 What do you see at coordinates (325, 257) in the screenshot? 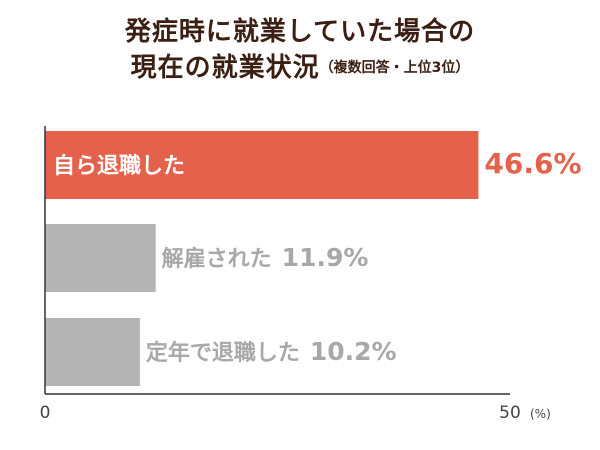
I see `value-label-2: 11.9%` at bounding box center [325, 257].